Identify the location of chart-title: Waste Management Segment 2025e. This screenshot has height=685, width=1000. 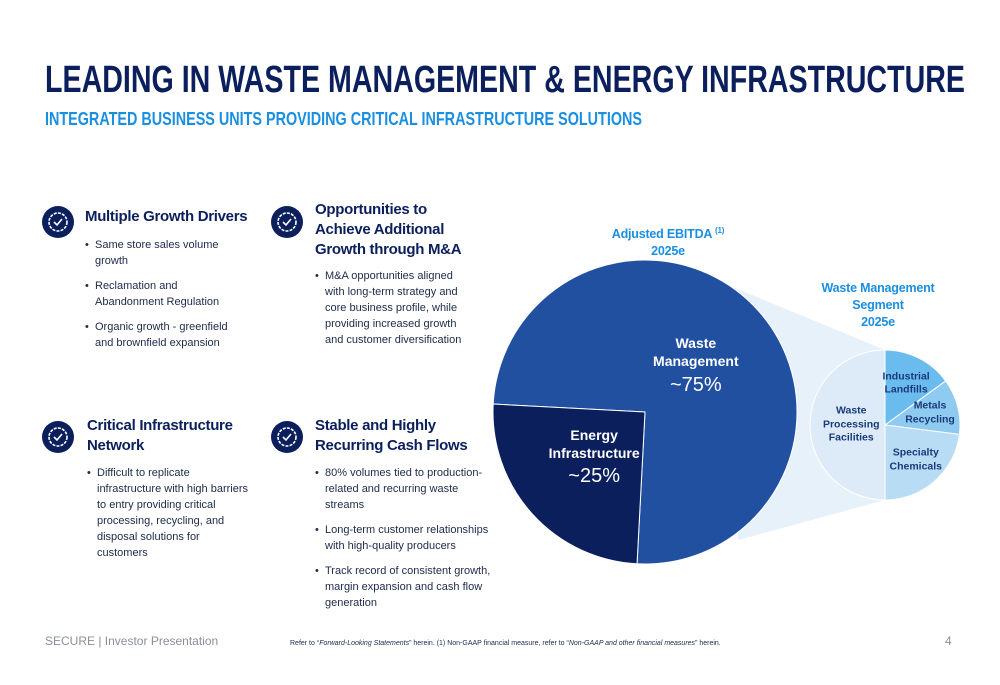
(878, 305).